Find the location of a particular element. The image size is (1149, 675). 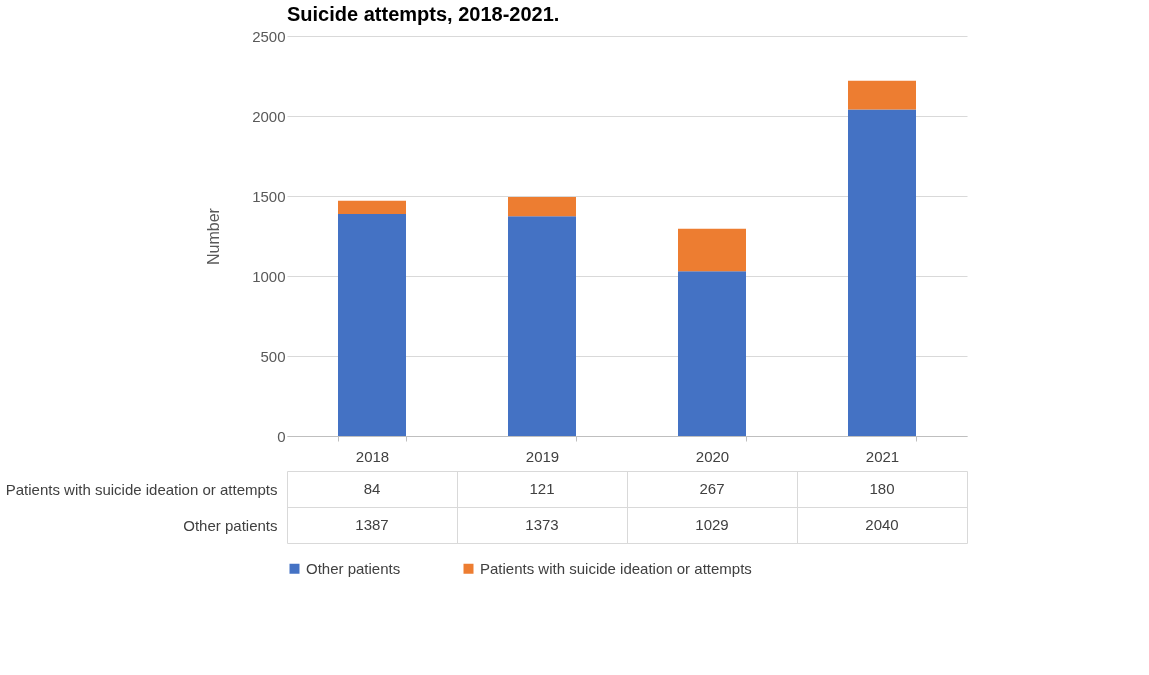

y-tick-label: 500 is located at coordinates (273, 356).